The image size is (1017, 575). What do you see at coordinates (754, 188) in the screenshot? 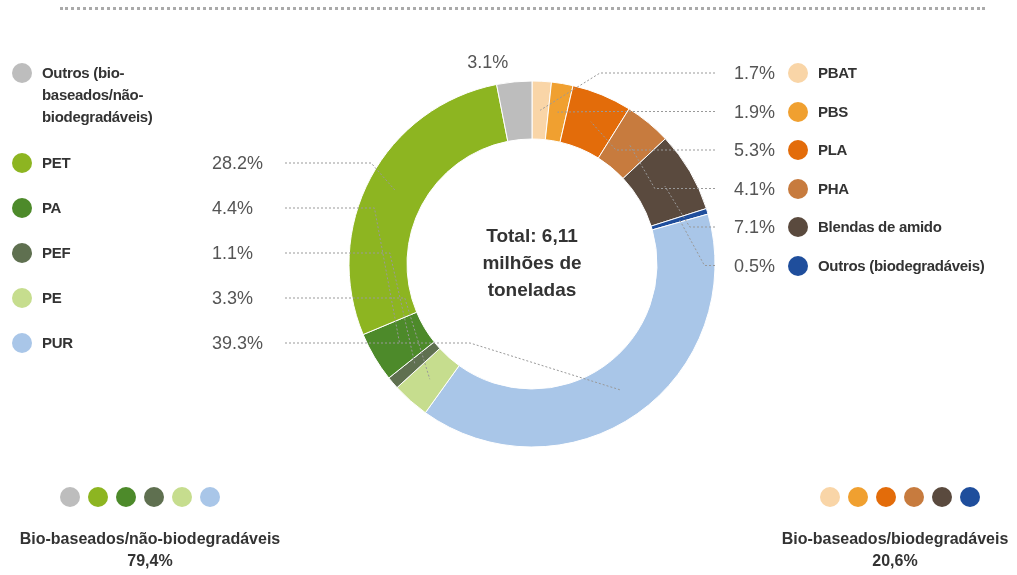
I see `data-label: 4.1%` at bounding box center [754, 188].